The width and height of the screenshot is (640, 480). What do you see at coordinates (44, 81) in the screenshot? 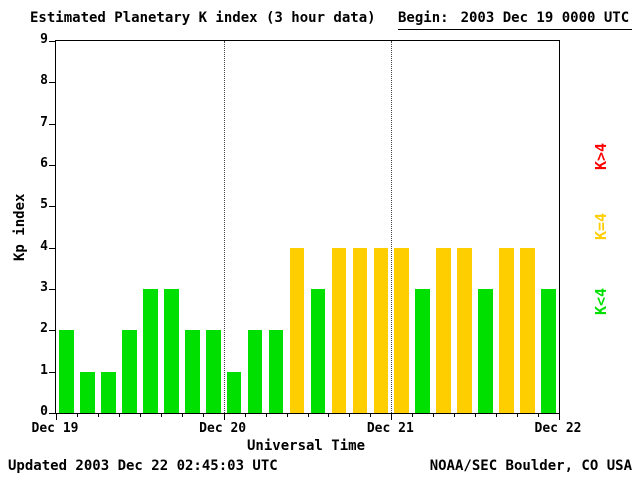
I see `y-tick-label: 8` at bounding box center [44, 81].